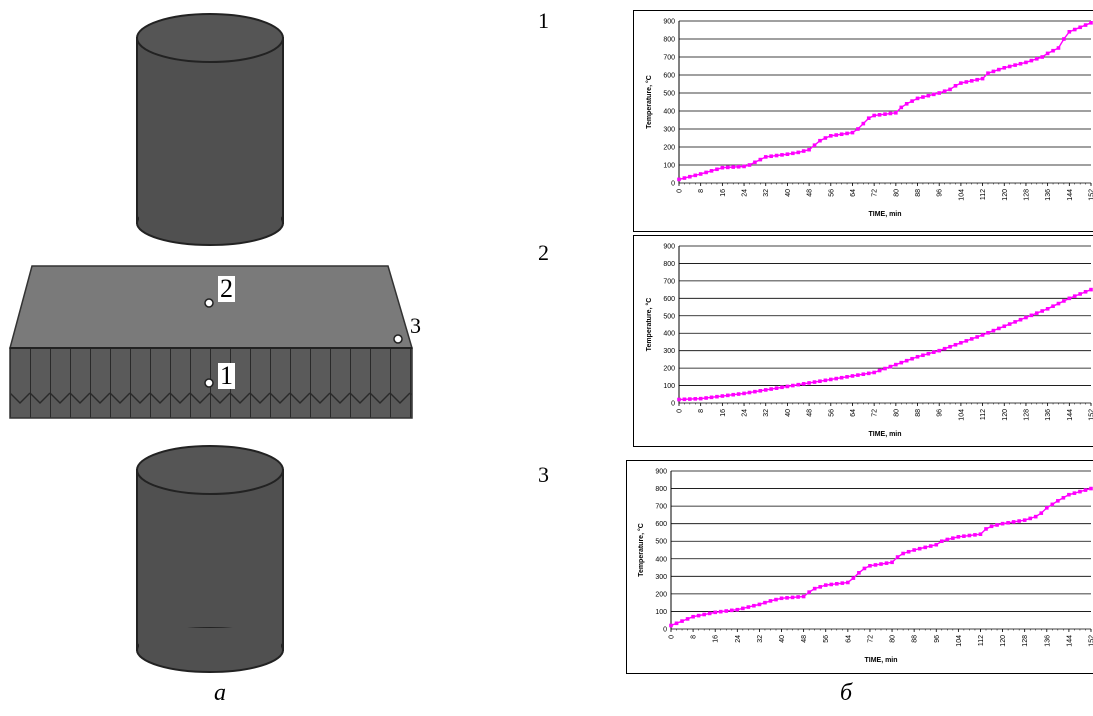  What do you see at coordinates (760, 639) in the screenshot?
I see `x-tick-label: 32` at bounding box center [760, 639].